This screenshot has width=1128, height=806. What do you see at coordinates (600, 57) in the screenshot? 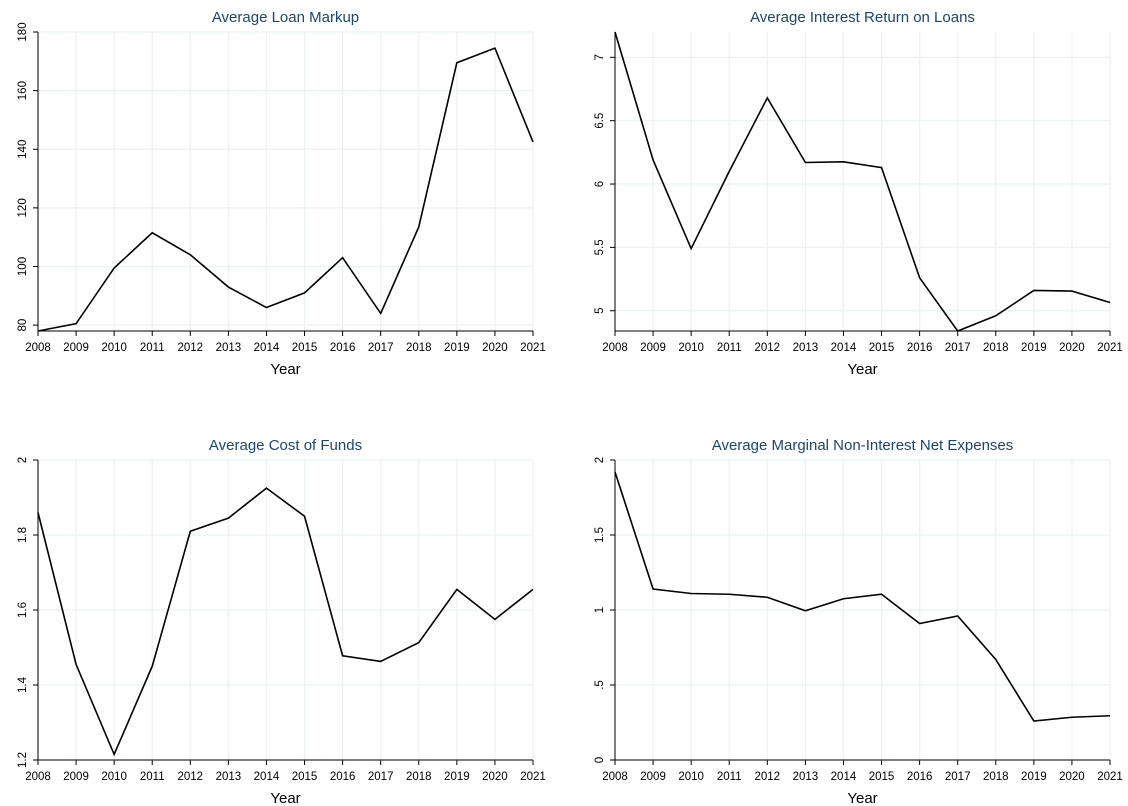
I see `y-tick-label: 7` at bounding box center [600, 57].